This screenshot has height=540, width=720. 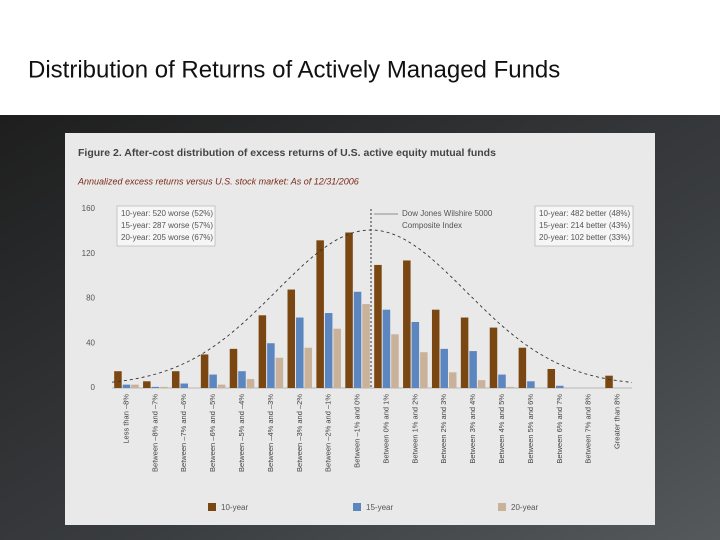 I want to click on x-tick-label: Between –7% and –6%, so click(x=183, y=433).